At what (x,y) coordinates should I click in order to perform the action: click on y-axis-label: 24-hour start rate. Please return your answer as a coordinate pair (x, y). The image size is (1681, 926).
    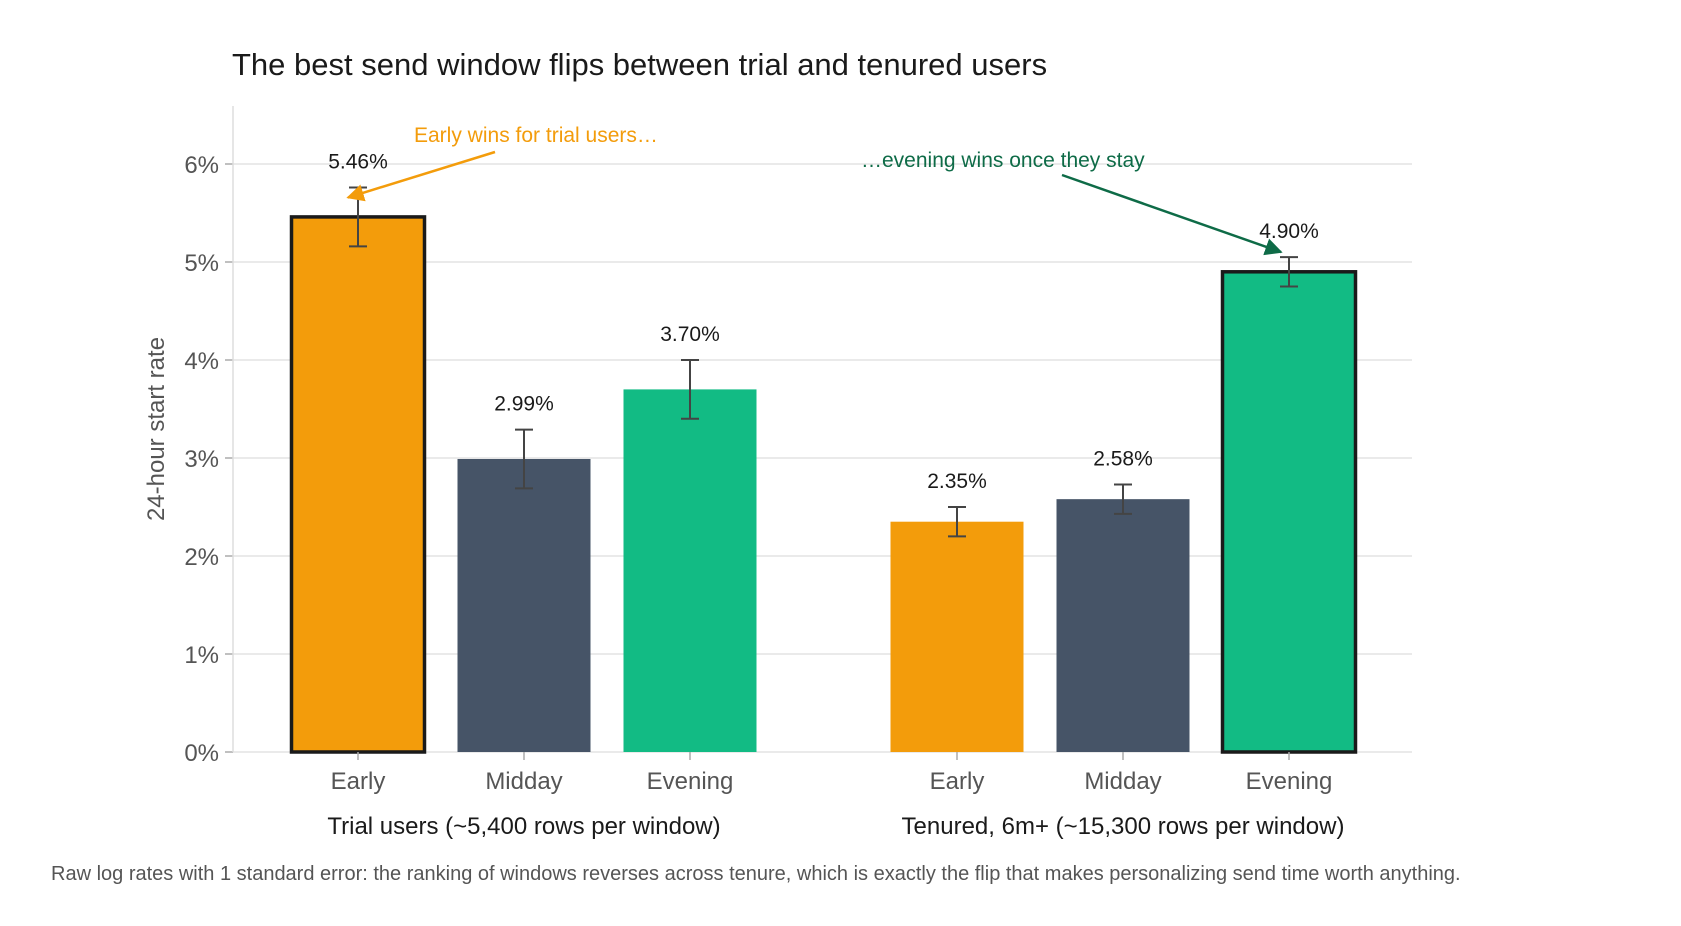
    Looking at the image, I should click on (156, 429).